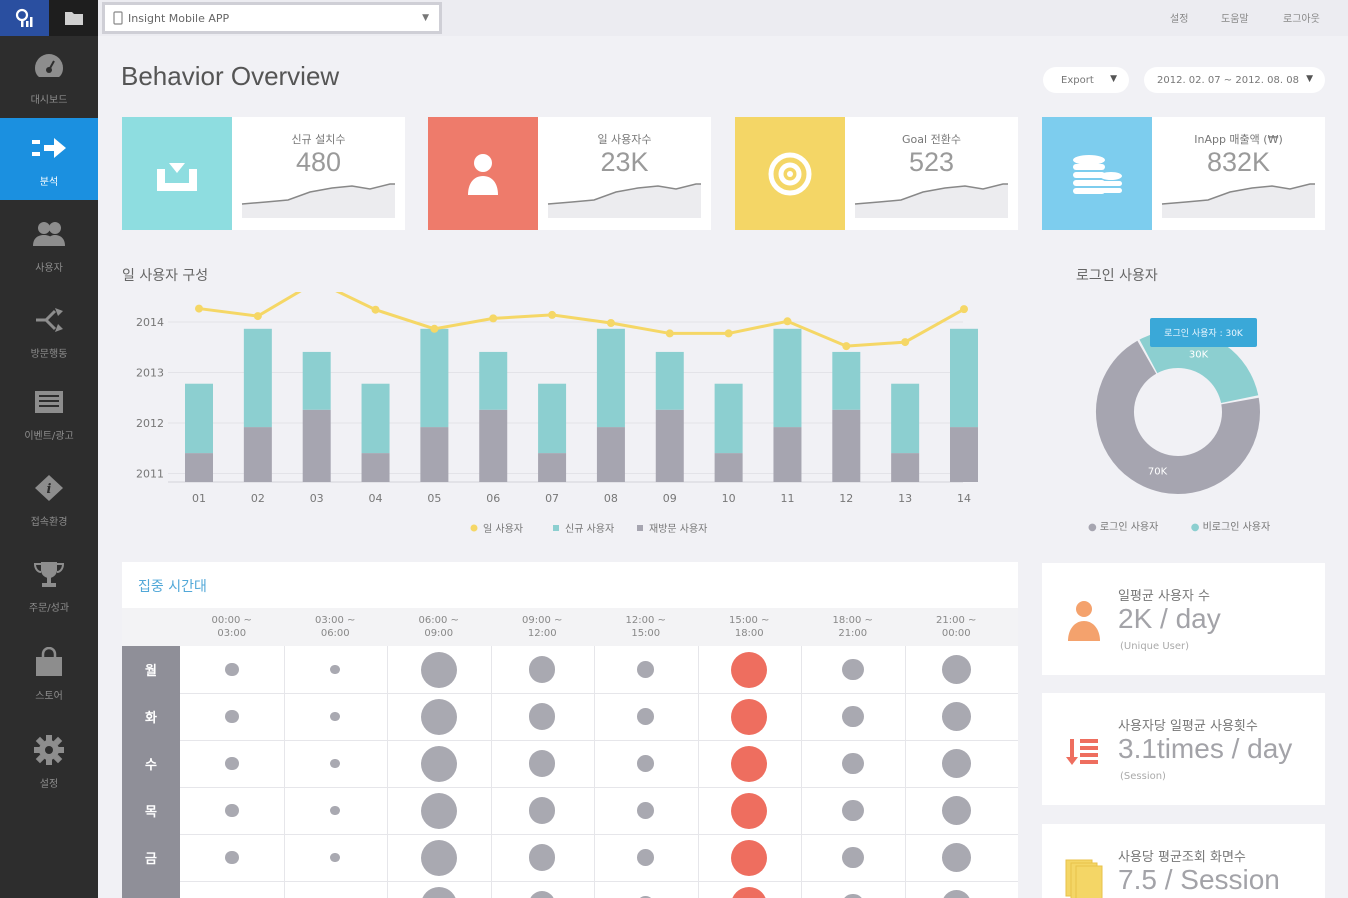  I want to click on sidebar-item-users: 사용자, so click(49, 245).